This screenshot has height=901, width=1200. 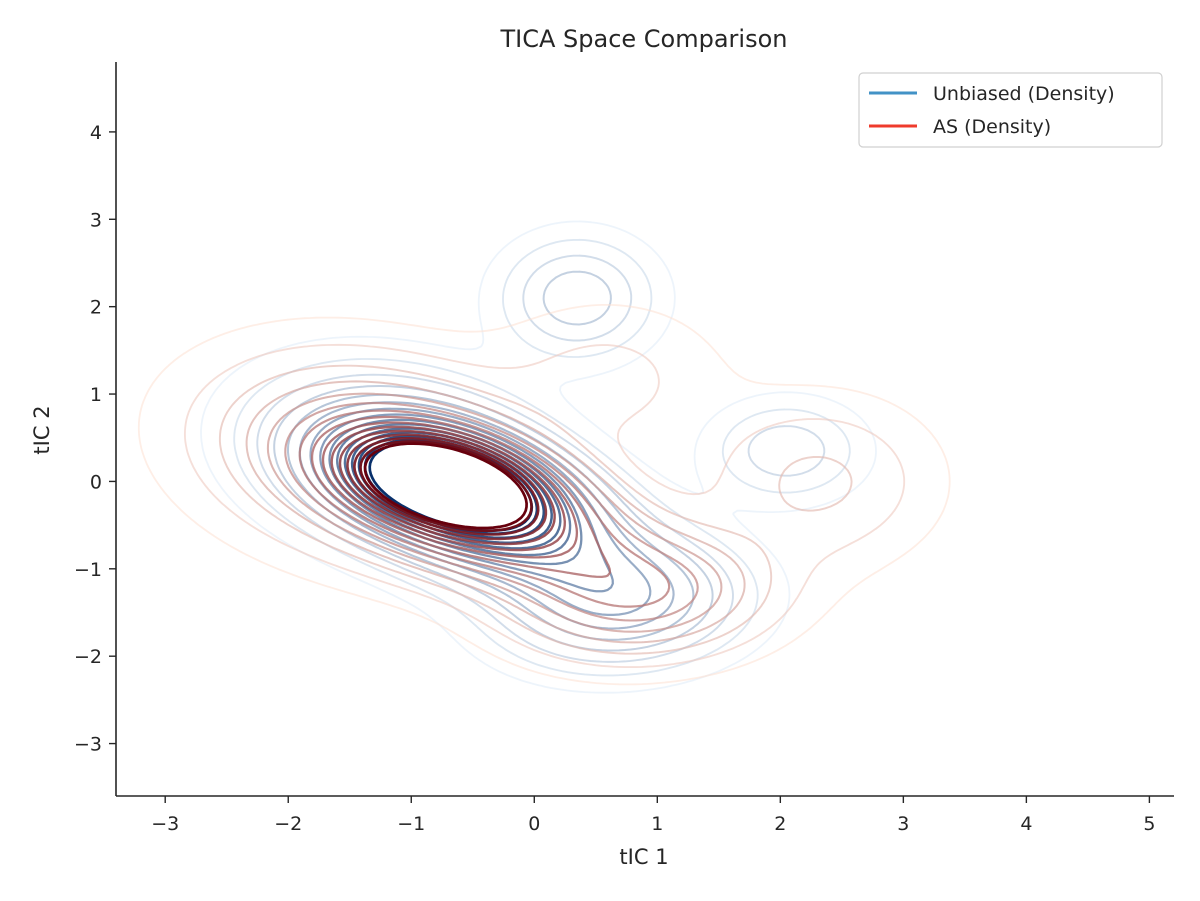 I want to click on y-tick-label: 4, so click(x=96, y=133).